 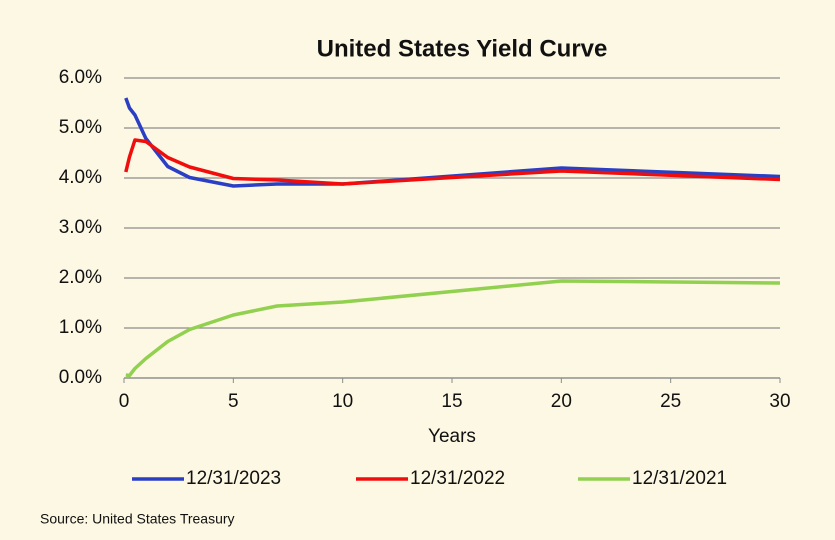 I want to click on x-tick-label: 20, so click(x=561, y=401).